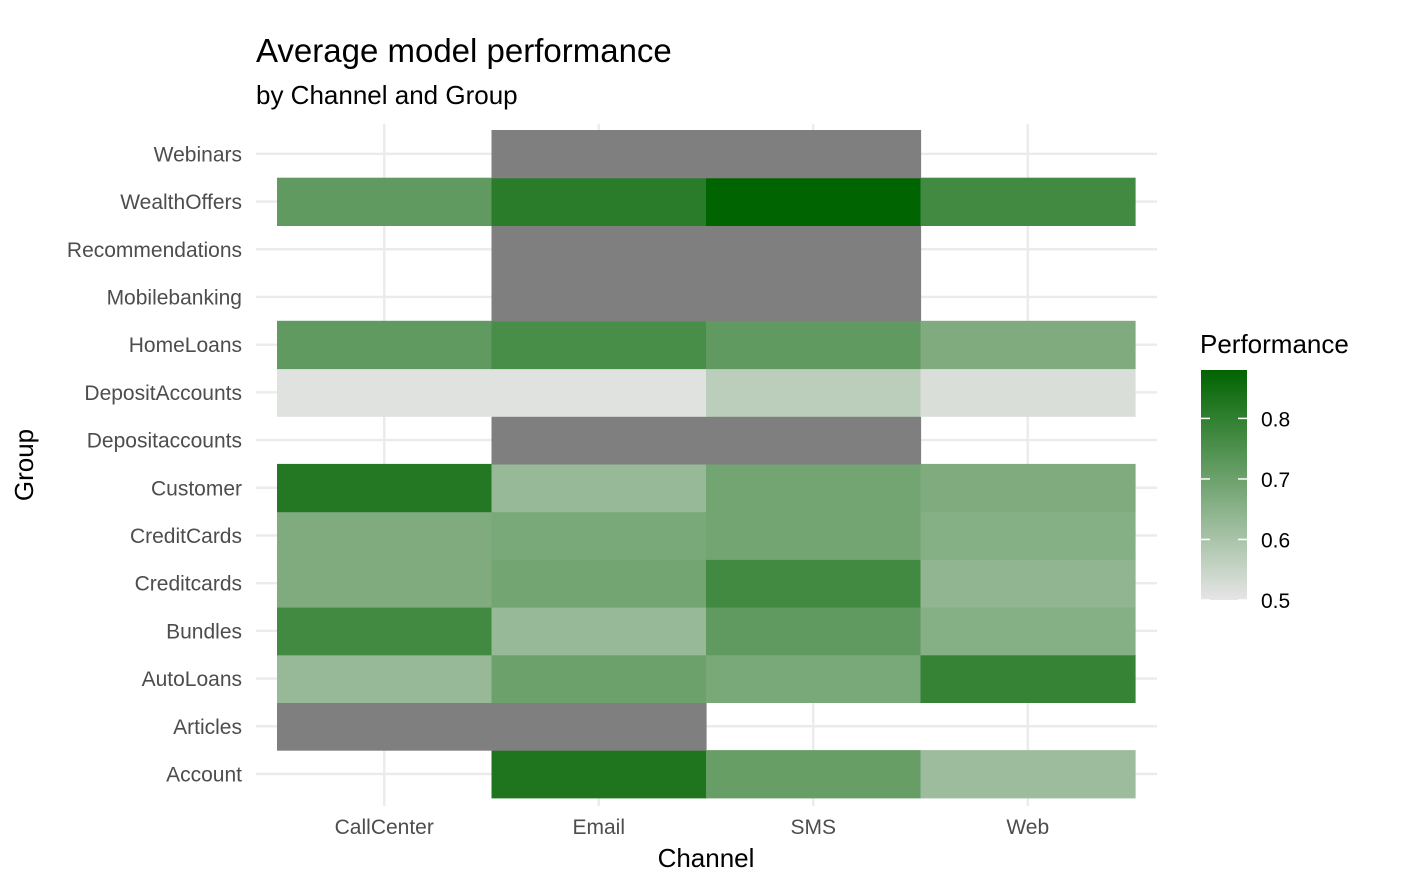  Describe the element at coordinates (1224, 485) in the screenshot. I see `legend-colorbar` at that location.